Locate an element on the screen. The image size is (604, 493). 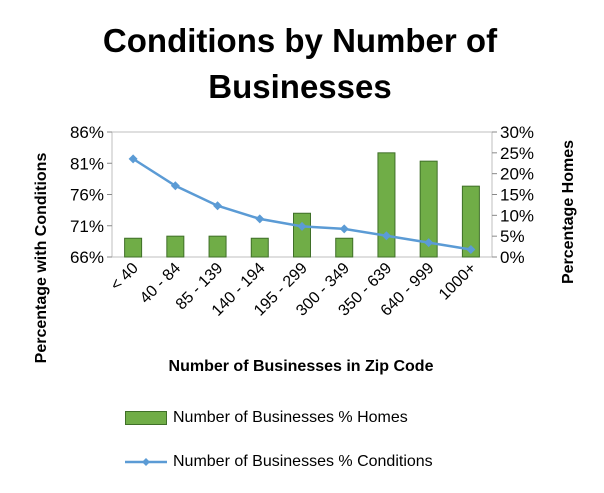
chart-title: Conditions by Number of Businesses is located at coordinates (300, 63).